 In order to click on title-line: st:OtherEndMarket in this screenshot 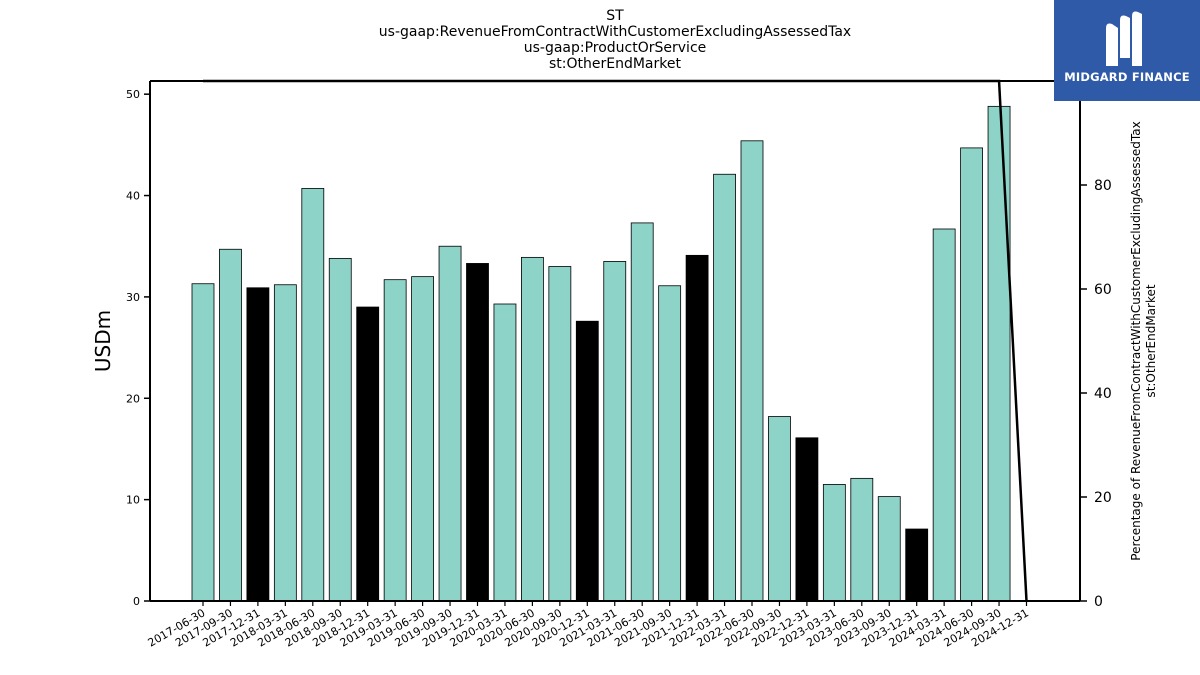, I will do `click(615, 64)`.